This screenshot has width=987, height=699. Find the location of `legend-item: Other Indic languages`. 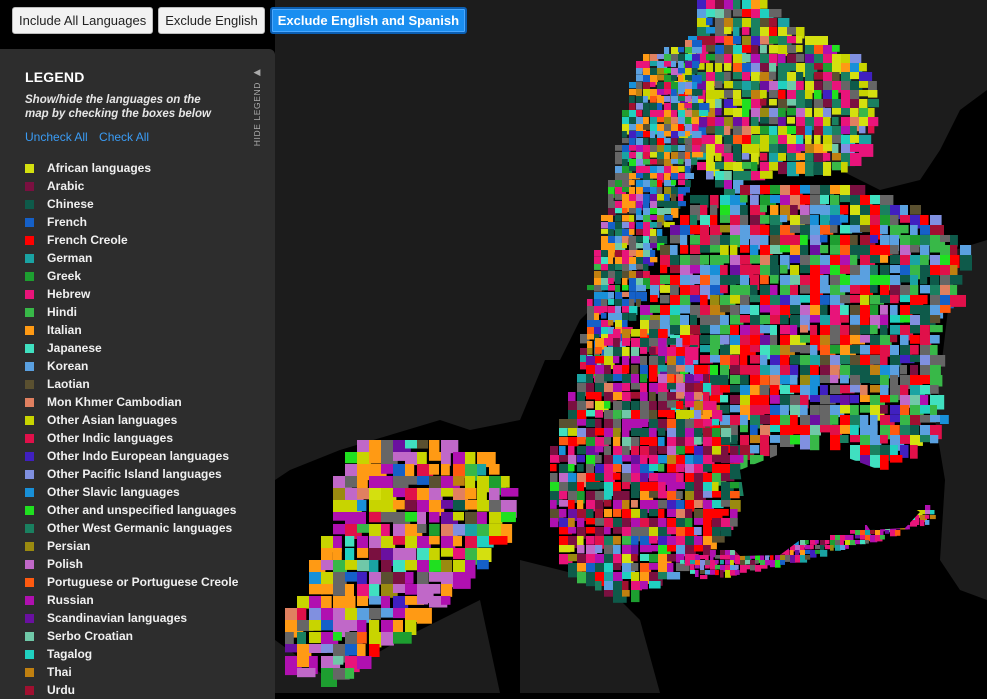

legend-item: Other Indic languages is located at coordinates (150, 438).